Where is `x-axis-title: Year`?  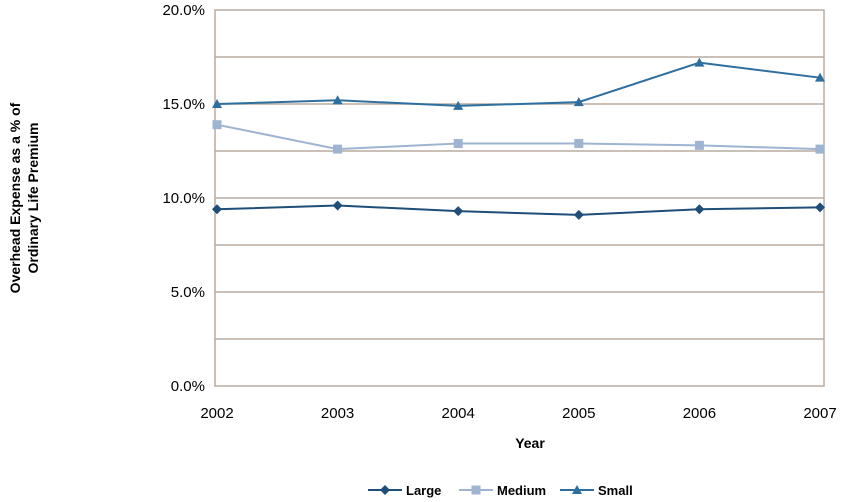 x-axis-title: Year is located at coordinates (530, 443).